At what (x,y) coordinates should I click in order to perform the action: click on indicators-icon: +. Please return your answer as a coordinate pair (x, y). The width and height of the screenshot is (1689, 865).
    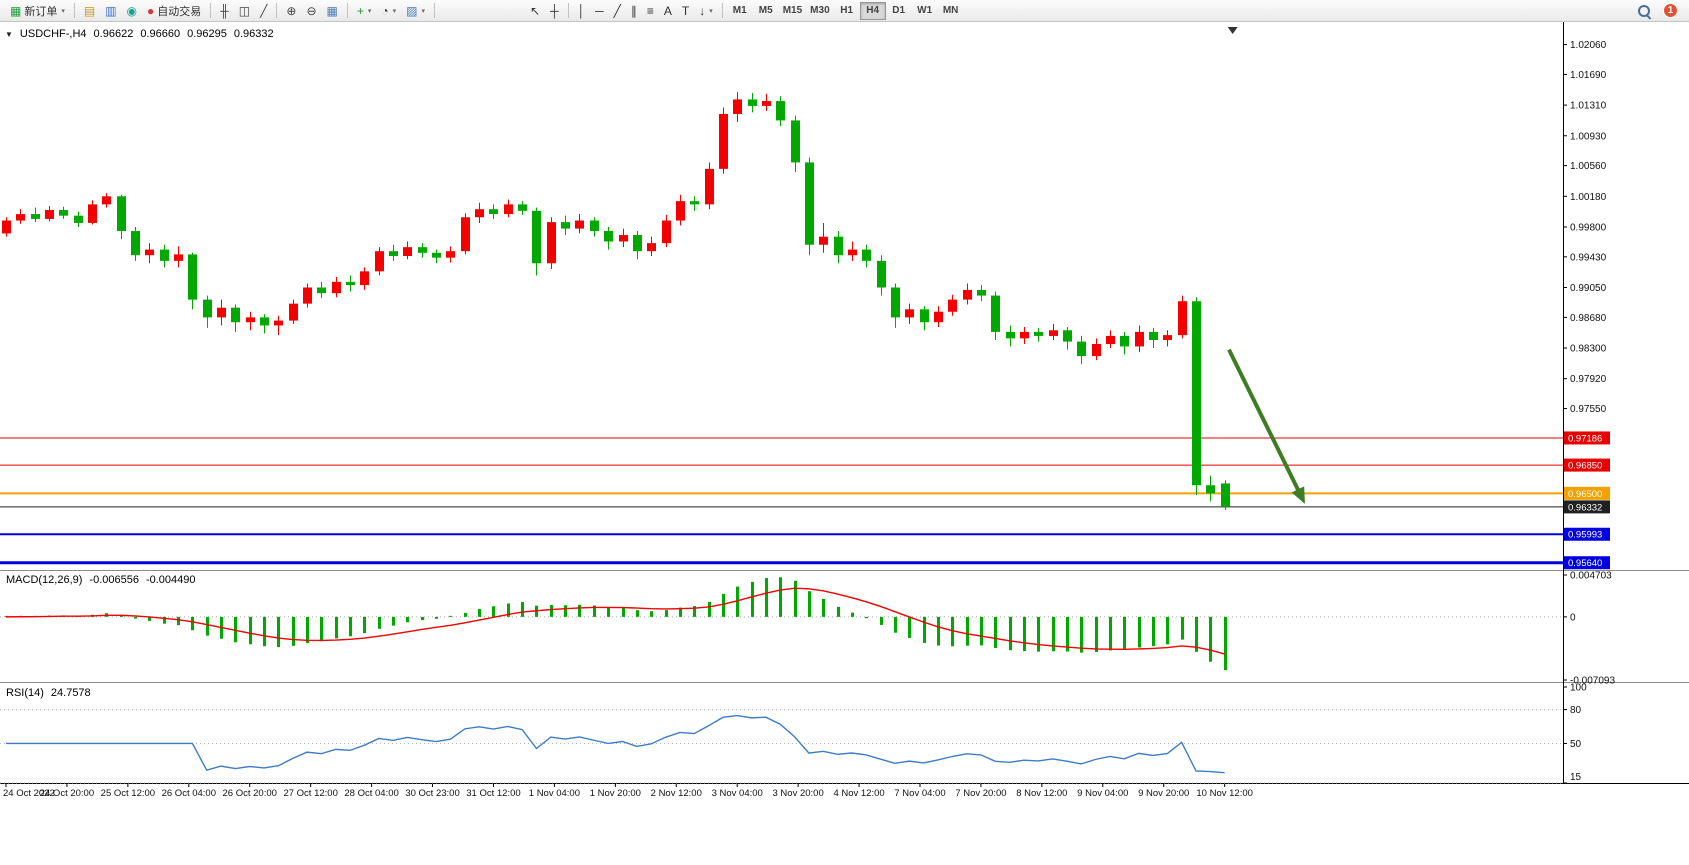
    Looking at the image, I should click on (360, 10).